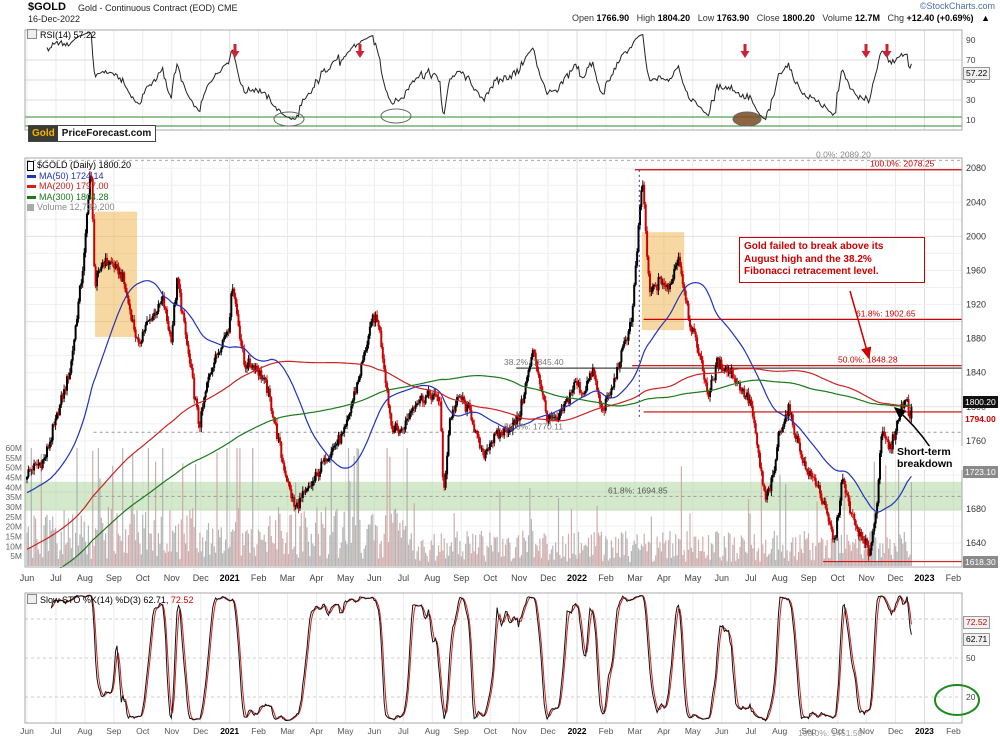  I want to click on breakdown-arrow, so click(912, 427).